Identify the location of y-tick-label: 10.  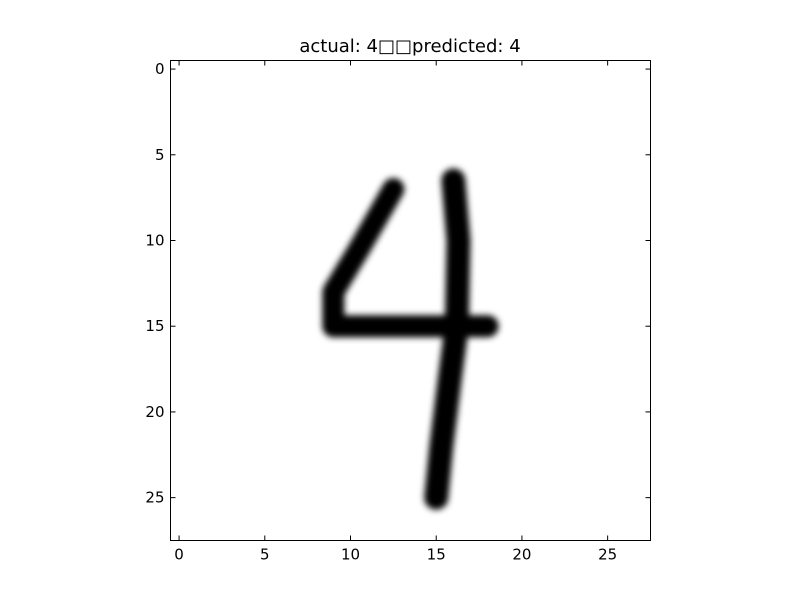
(154, 241).